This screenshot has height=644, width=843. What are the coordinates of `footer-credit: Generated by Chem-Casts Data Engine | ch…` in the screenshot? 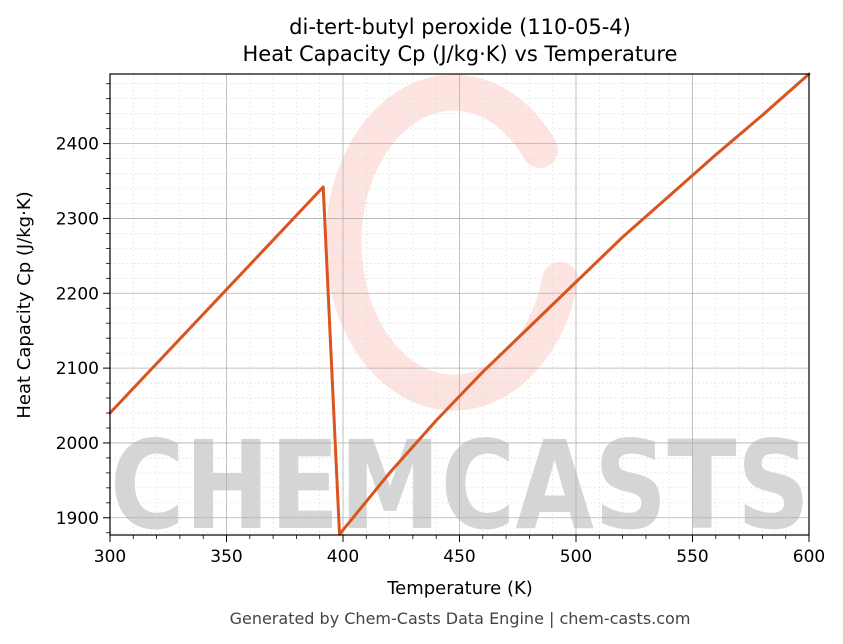 It's located at (460, 618).